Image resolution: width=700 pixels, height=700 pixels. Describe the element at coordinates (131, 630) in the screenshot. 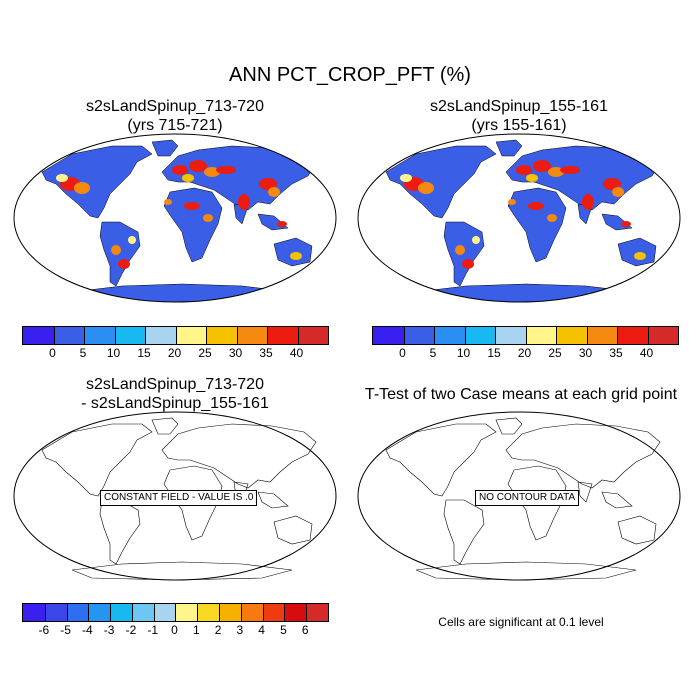

I see `colorbar-tick-label: -2` at that location.